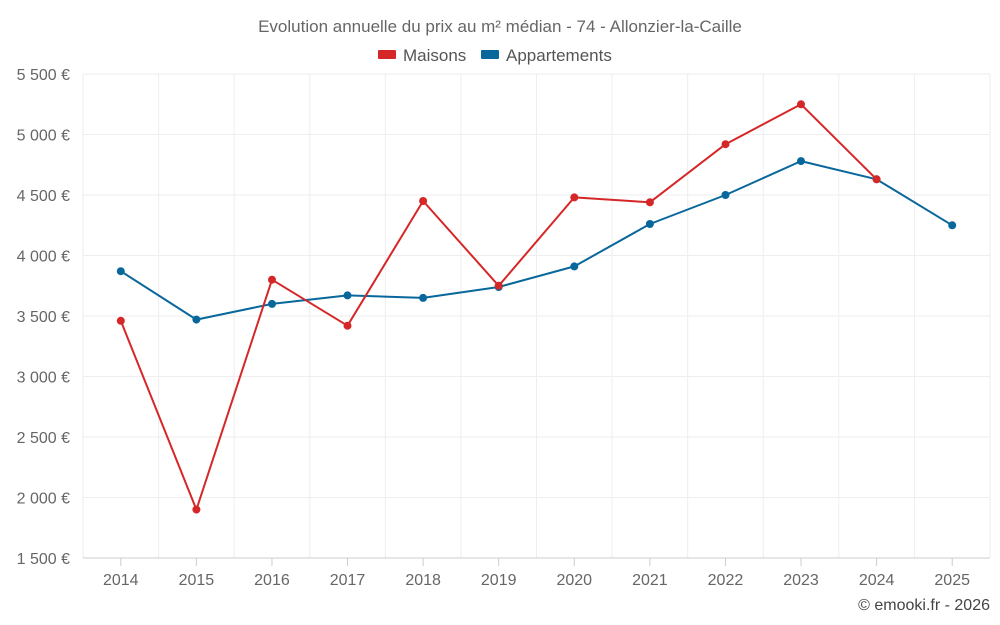 The width and height of the screenshot is (1000, 625). Describe the element at coordinates (43, 196) in the screenshot. I see `y-tick-label: 4 500 €` at that location.